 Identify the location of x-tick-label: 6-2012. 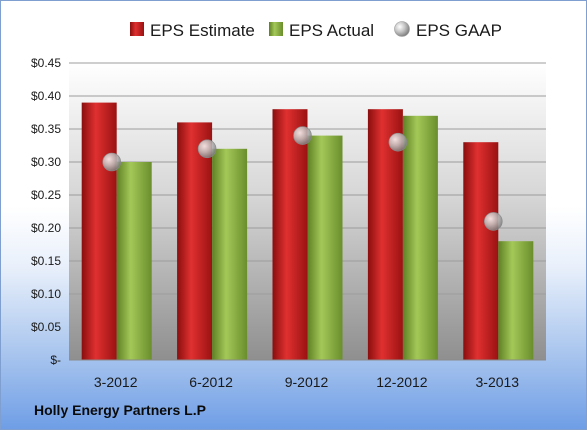
(211, 382).